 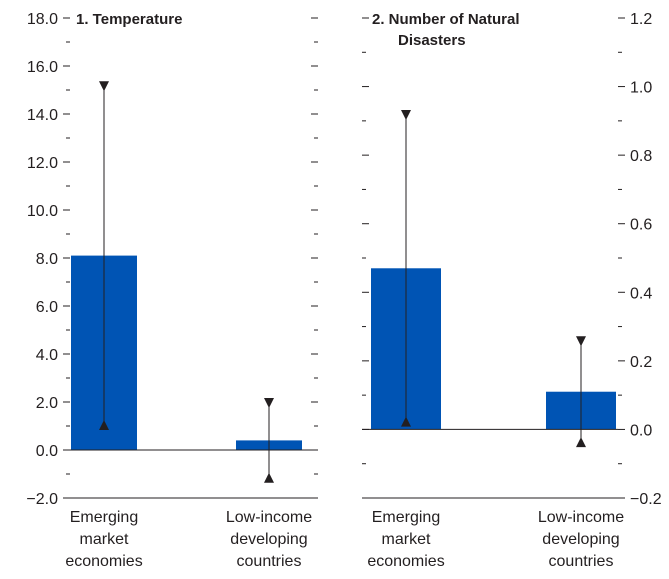 I want to click on y-tick-label: 1.0, so click(x=641, y=88).